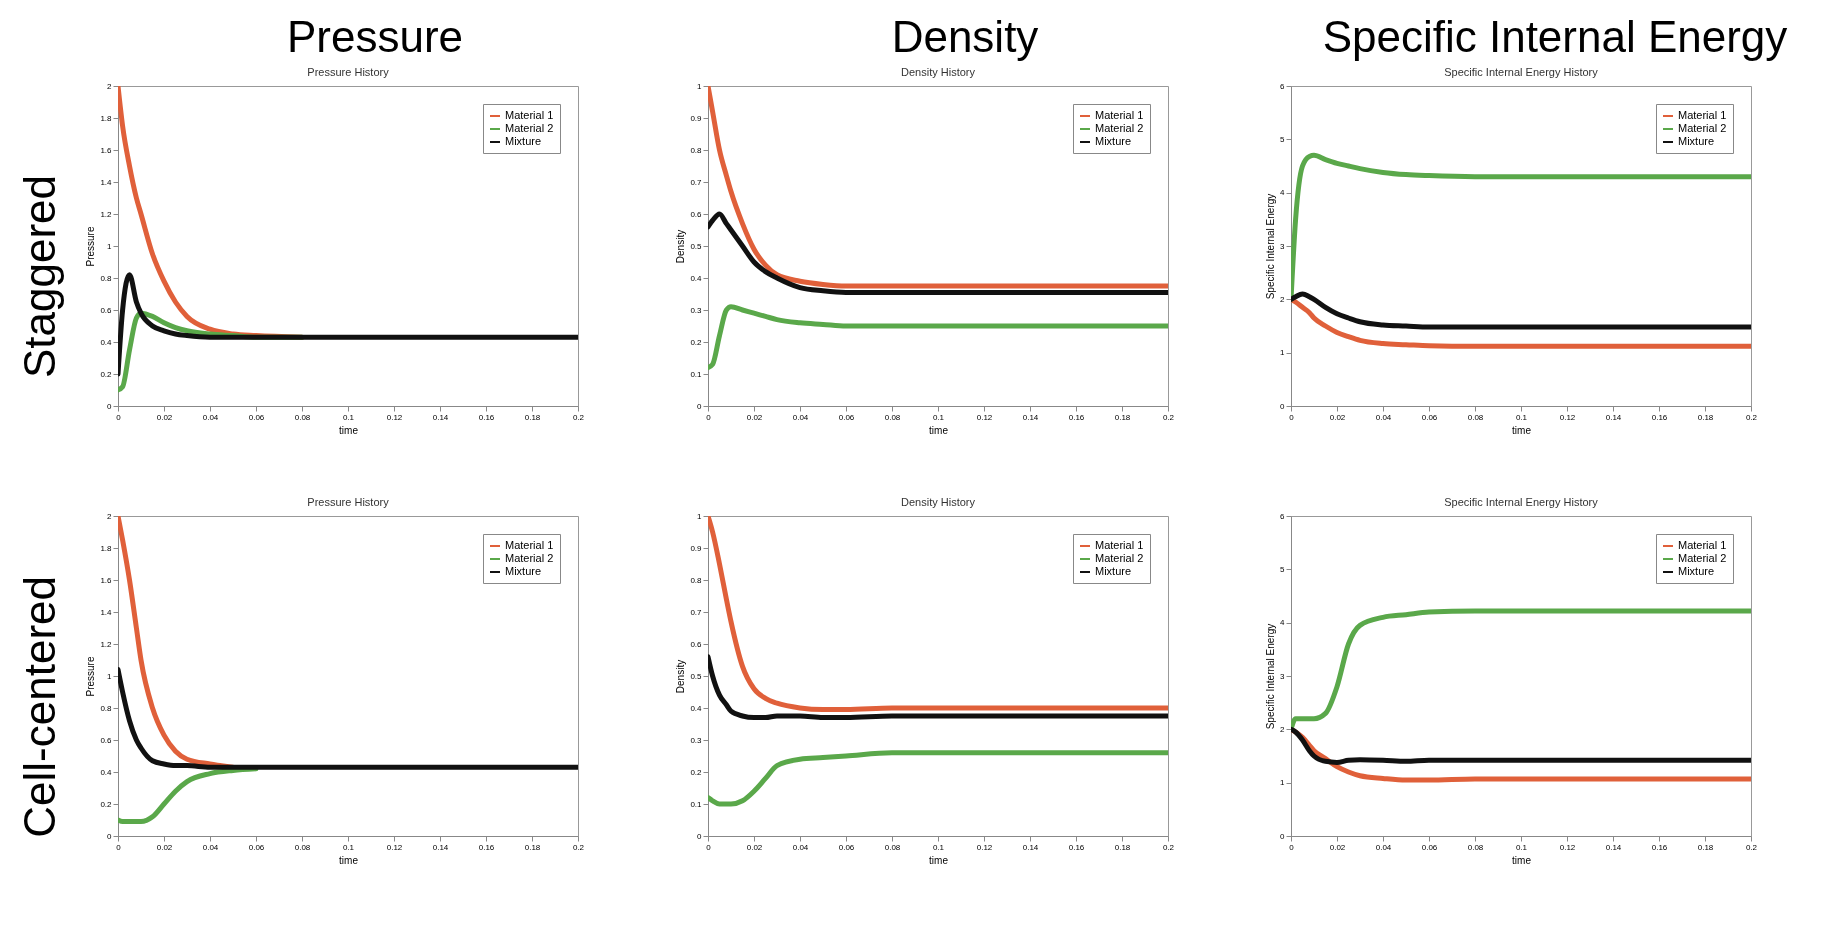  Describe the element at coordinates (965, 37) in the screenshot. I see `text: Density` at that location.